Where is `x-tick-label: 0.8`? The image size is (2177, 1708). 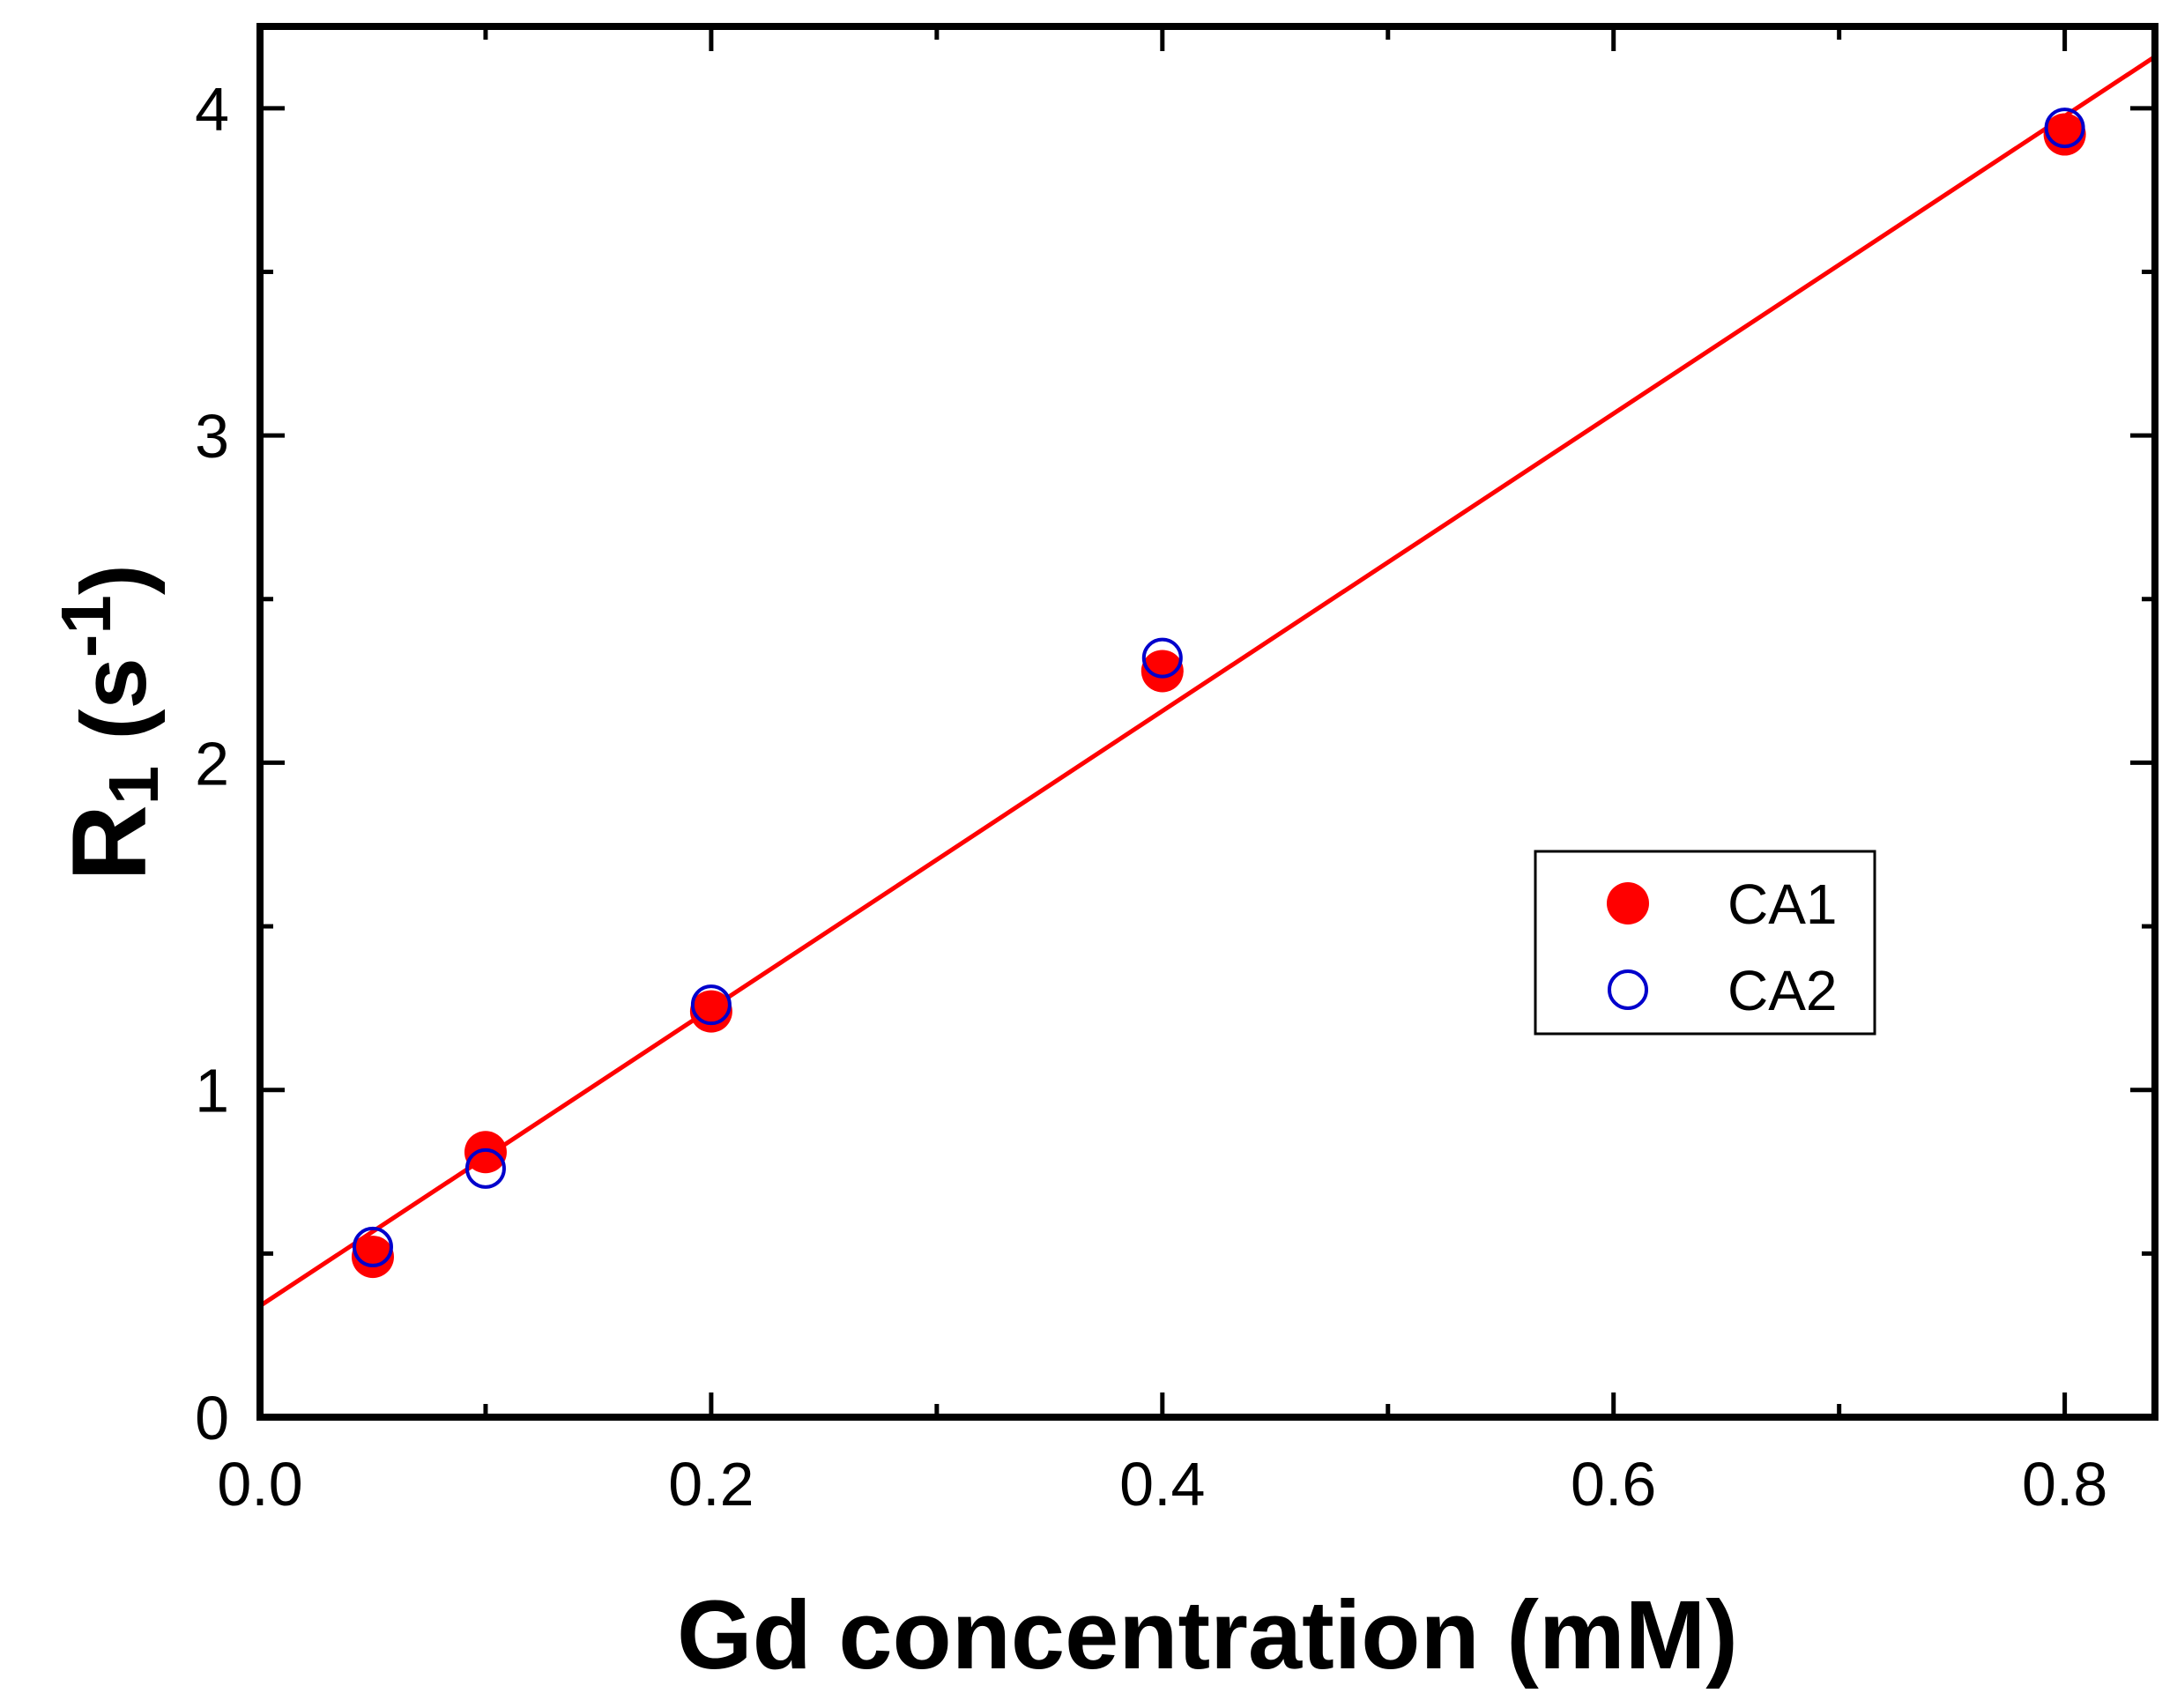
x-tick-label: 0.8 is located at coordinates (2064, 1484).